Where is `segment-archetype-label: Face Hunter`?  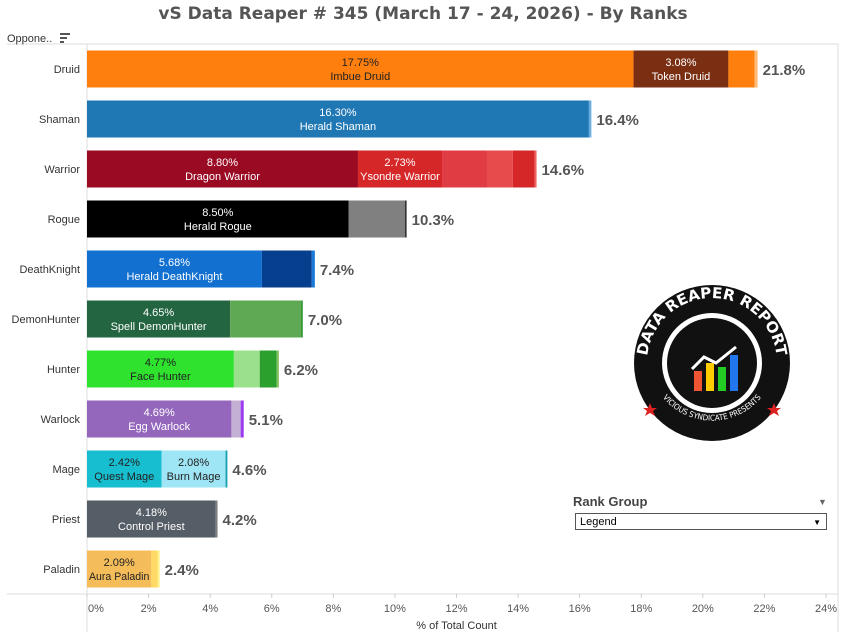
segment-archetype-label: Face Hunter is located at coordinates (160, 377).